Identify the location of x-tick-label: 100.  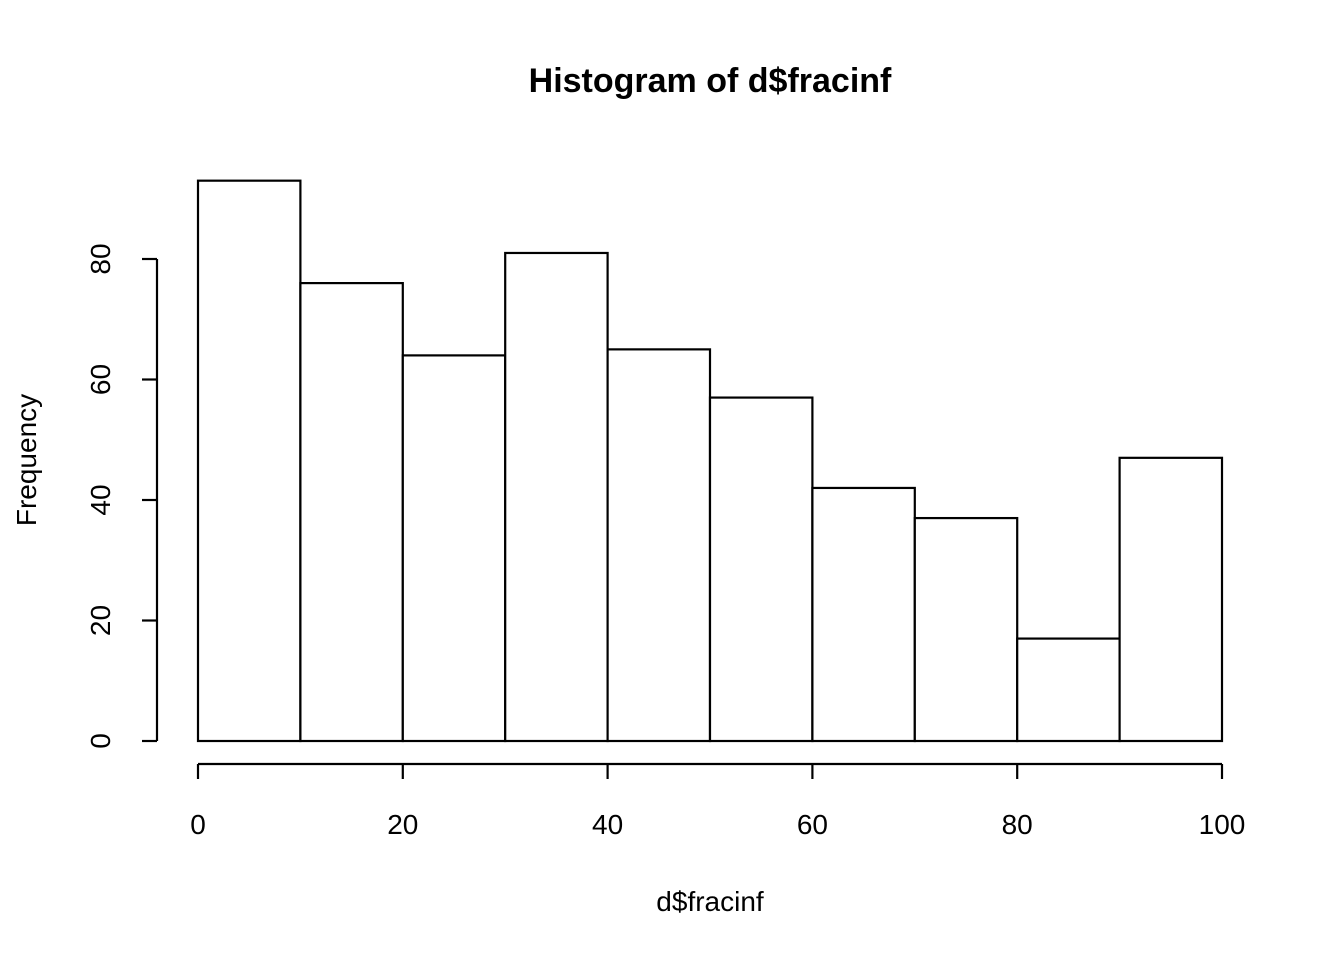
(1222, 824).